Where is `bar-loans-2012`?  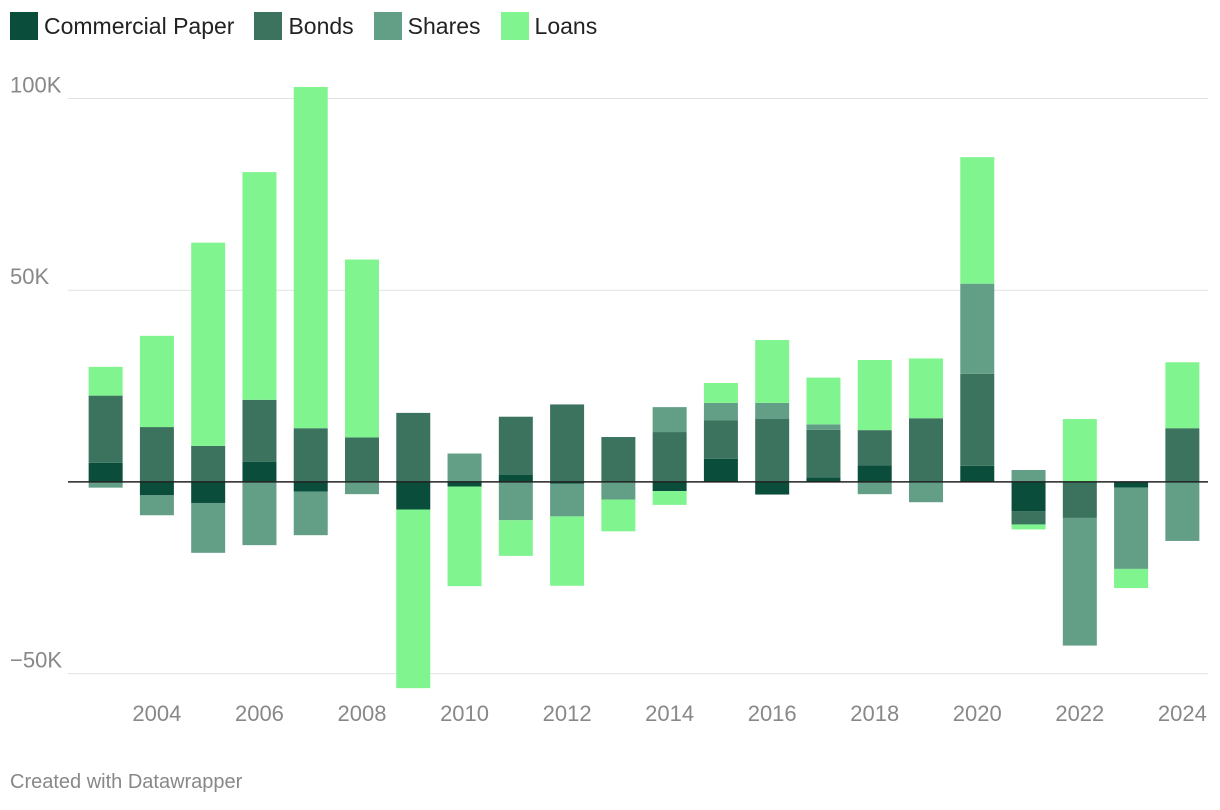 bar-loans-2012 is located at coordinates (567, 551).